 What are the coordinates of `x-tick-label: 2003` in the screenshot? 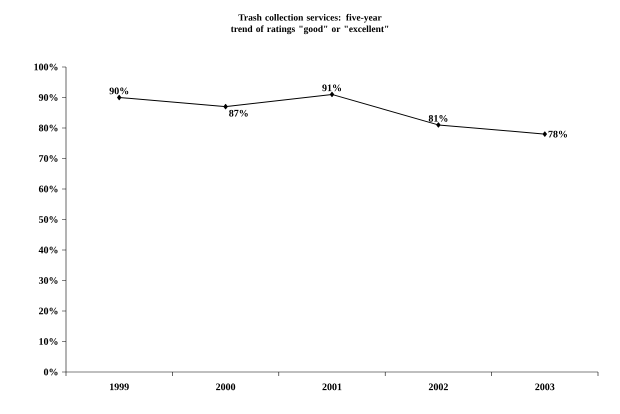 It's located at (544, 386).